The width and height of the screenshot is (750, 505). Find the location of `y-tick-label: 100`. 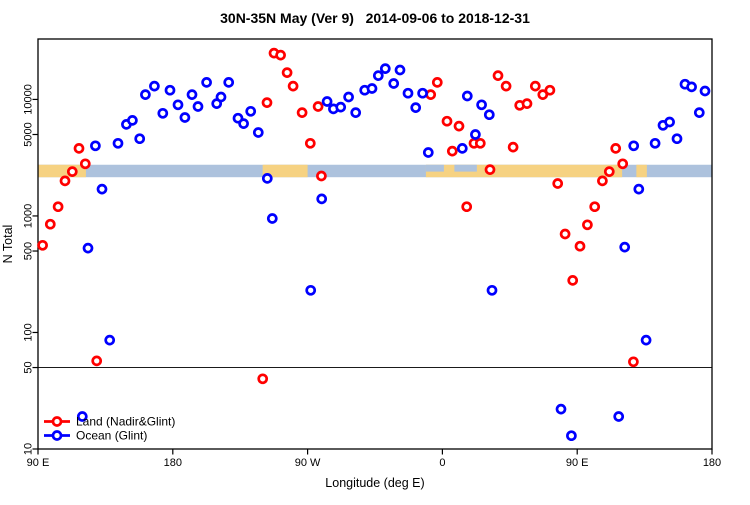

y-tick-label: 100 is located at coordinates (29, 332).